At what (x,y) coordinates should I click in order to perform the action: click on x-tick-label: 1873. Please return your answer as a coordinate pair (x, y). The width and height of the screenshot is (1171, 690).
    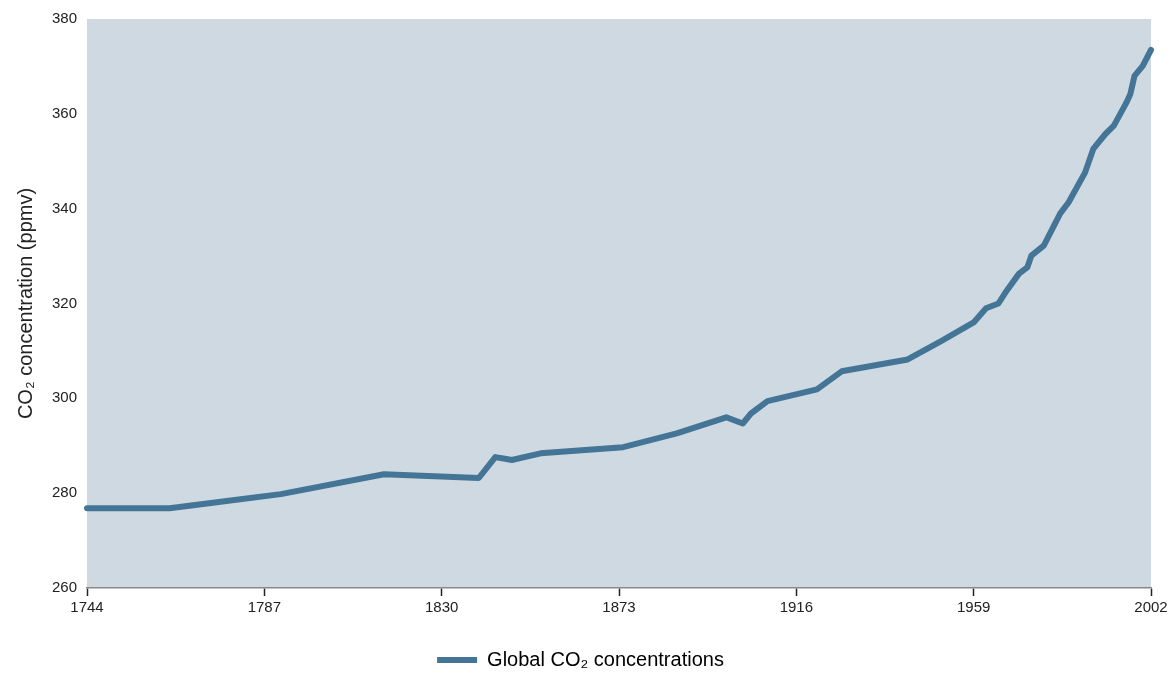
    Looking at the image, I should click on (619, 607).